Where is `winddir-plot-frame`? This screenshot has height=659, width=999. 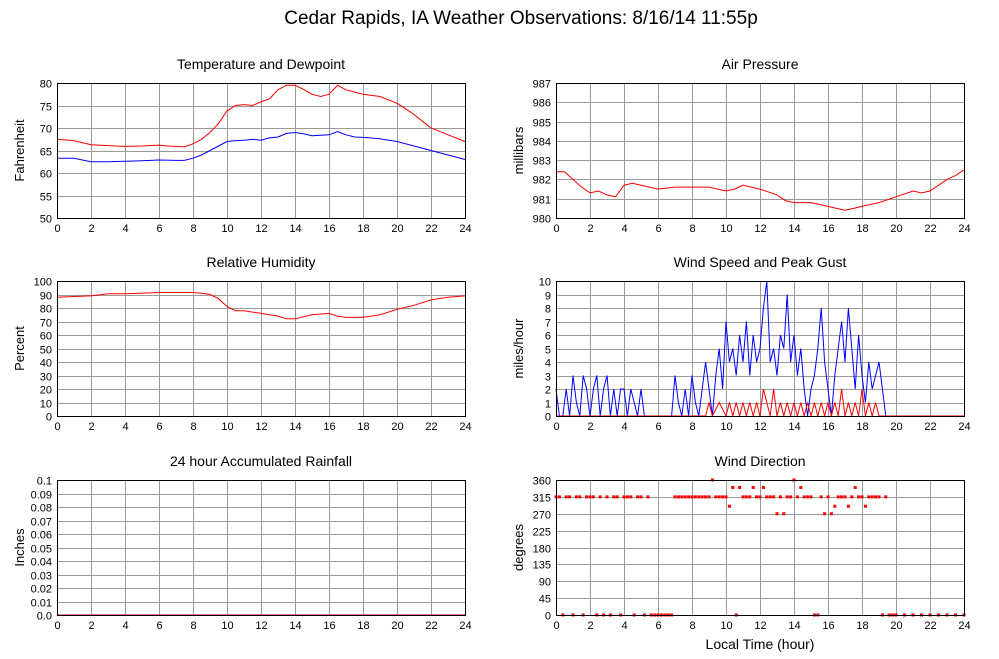 winddir-plot-frame is located at coordinates (760, 548).